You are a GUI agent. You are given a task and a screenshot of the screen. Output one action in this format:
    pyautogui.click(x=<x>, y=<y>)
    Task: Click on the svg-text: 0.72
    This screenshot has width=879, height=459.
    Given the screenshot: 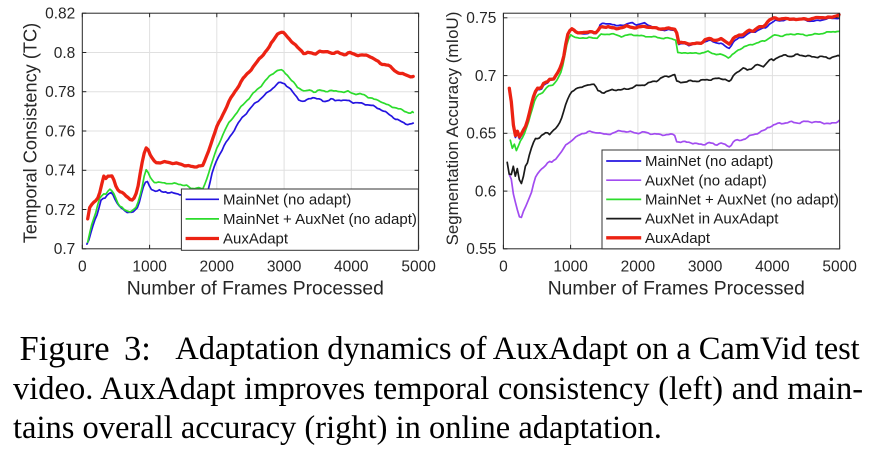 What is the action you would take?
    pyautogui.click(x=60, y=210)
    